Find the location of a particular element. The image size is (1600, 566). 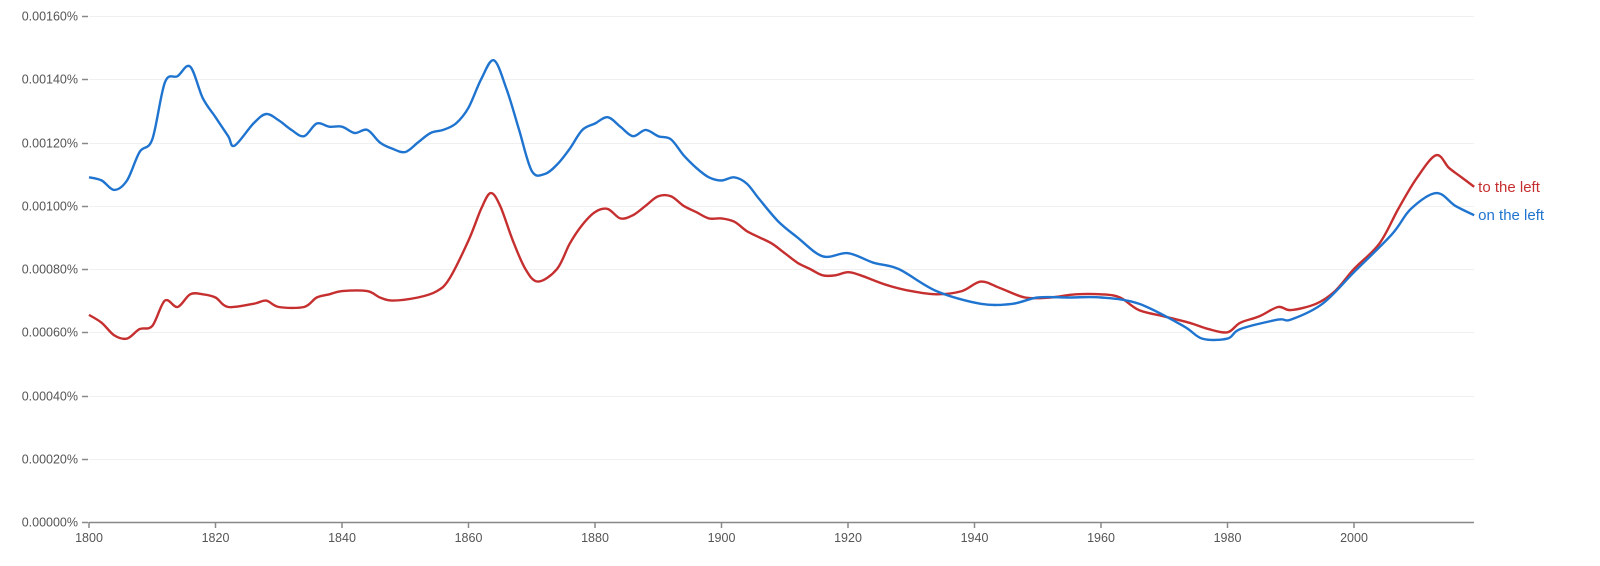

x-tick-label: 1940 is located at coordinates (975, 538).